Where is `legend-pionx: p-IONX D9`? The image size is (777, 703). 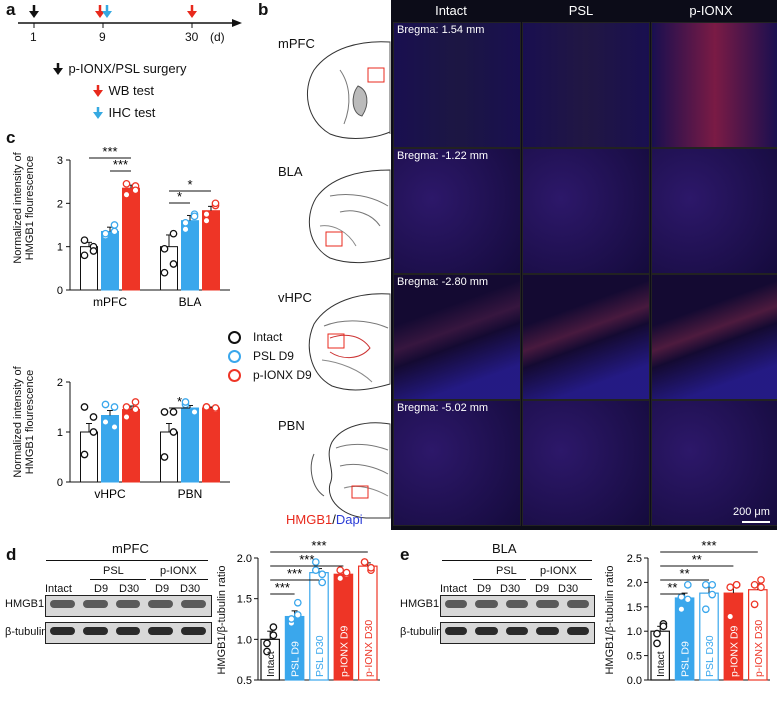 legend-pionx: p-IONX D9 is located at coordinates (270, 375).